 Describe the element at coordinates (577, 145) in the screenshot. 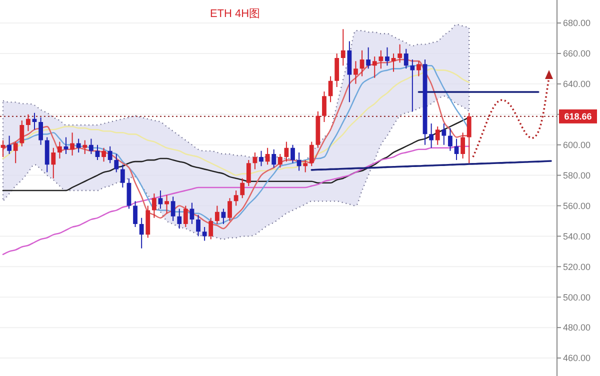

I see `y-tick-label: 600.00` at that location.